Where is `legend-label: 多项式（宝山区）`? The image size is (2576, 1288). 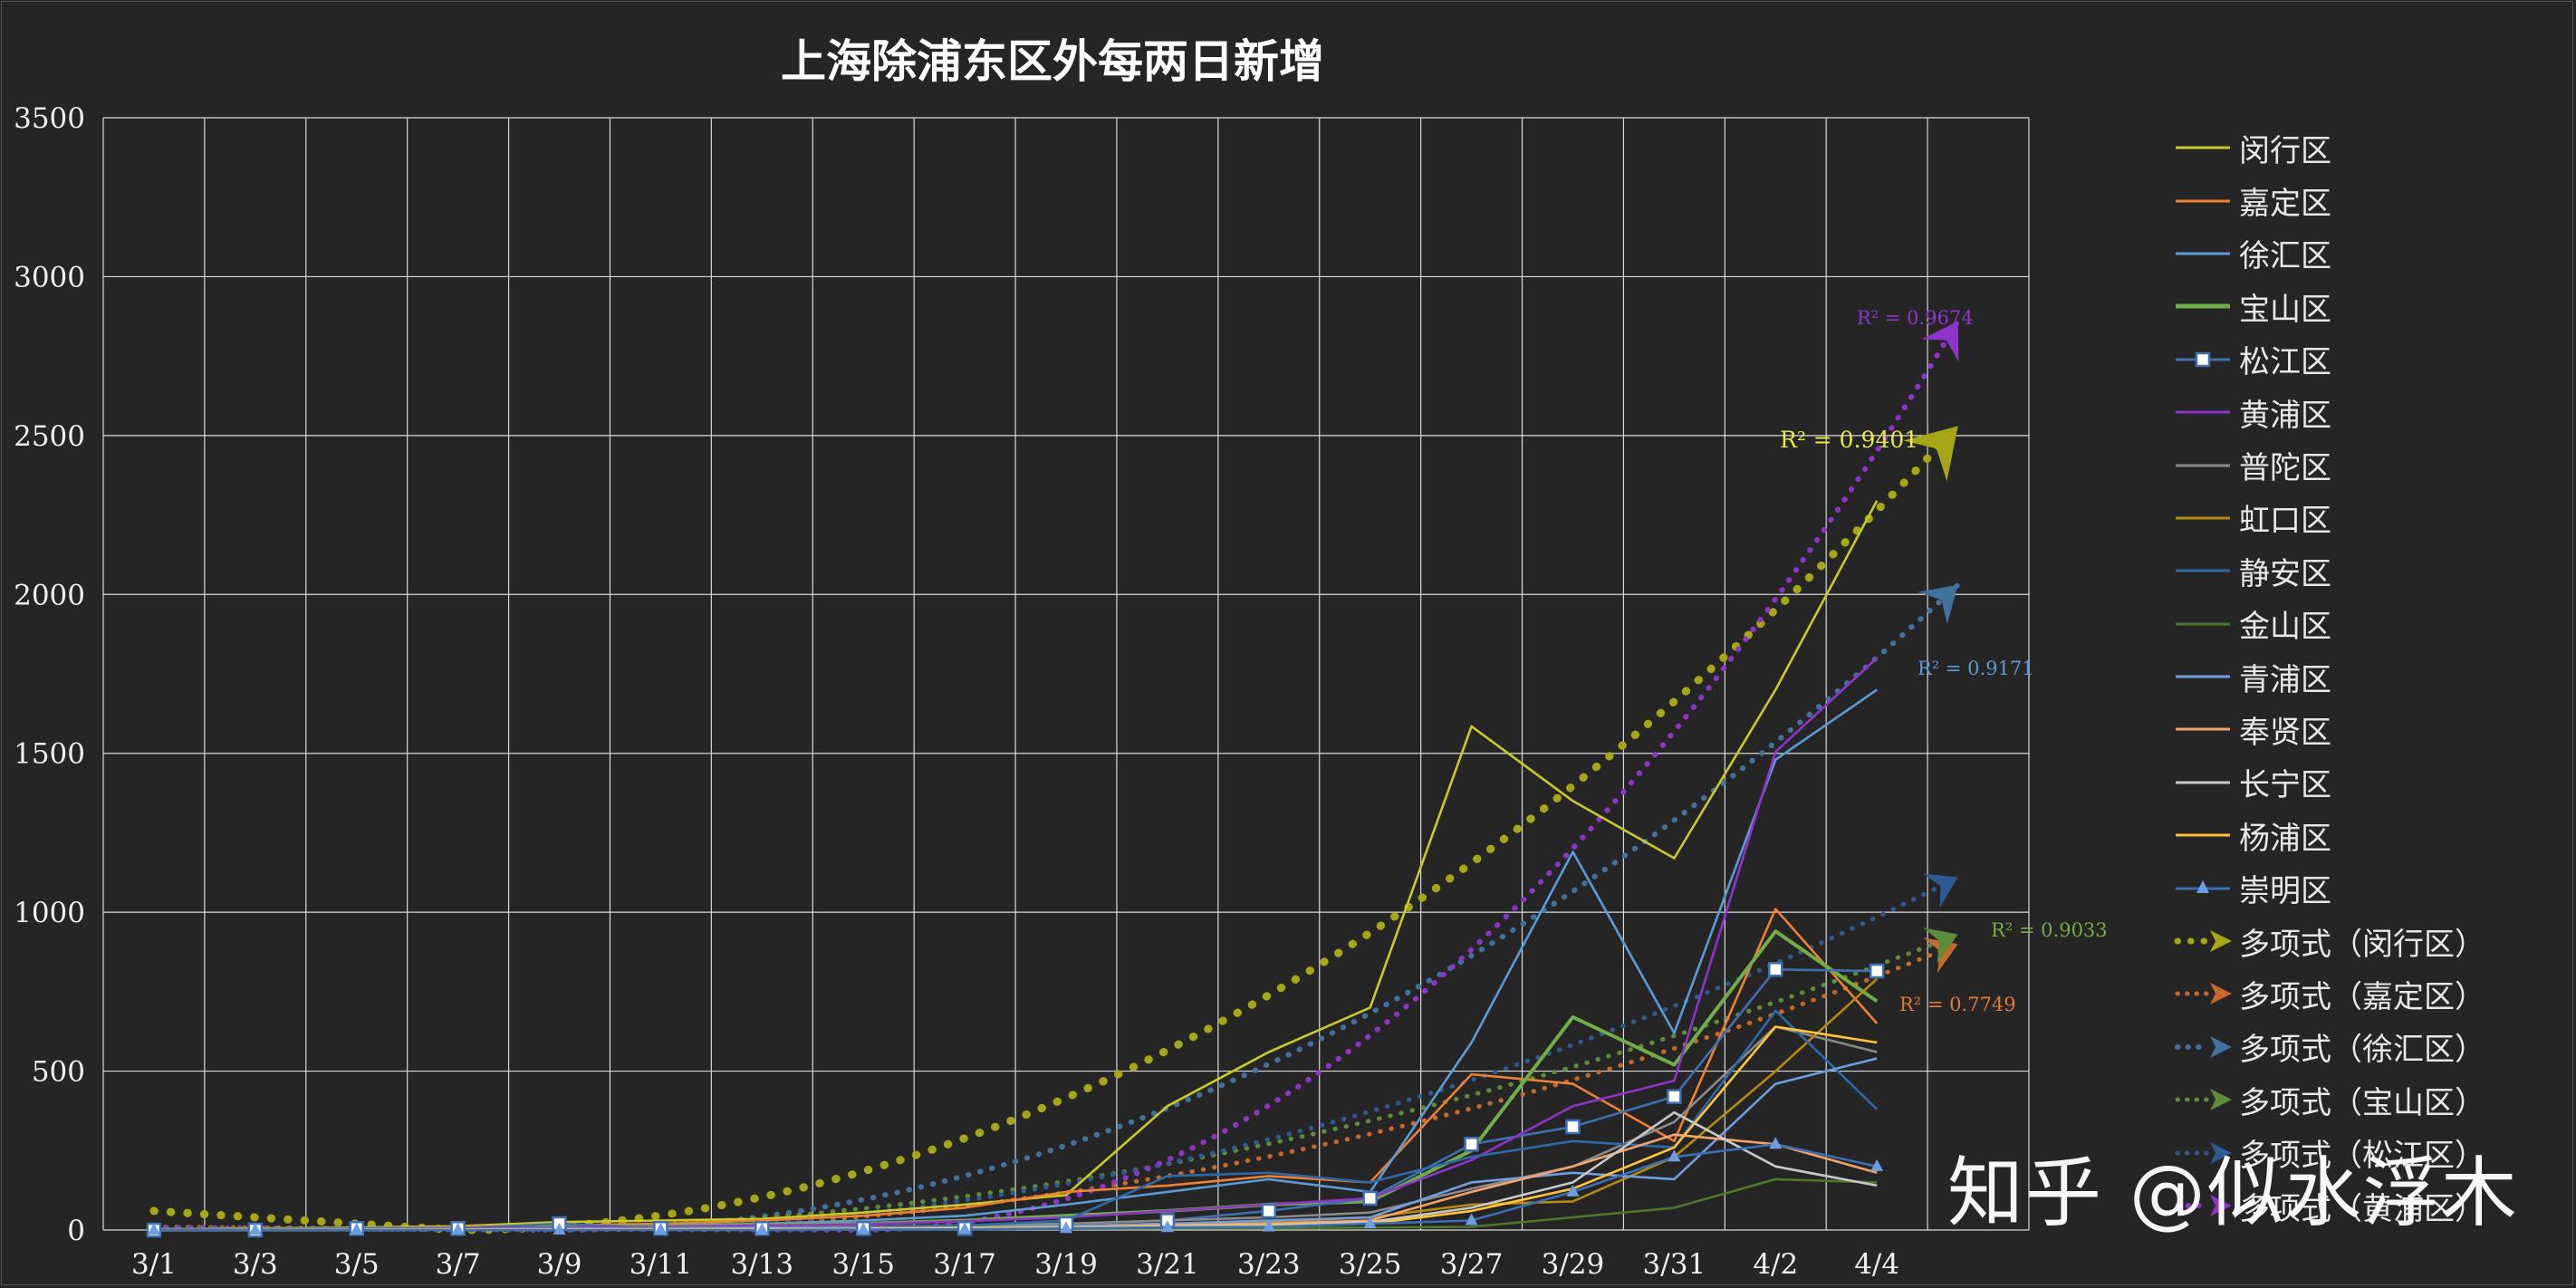
legend-label: 多项式（宝山区） is located at coordinates (2362, 1102).